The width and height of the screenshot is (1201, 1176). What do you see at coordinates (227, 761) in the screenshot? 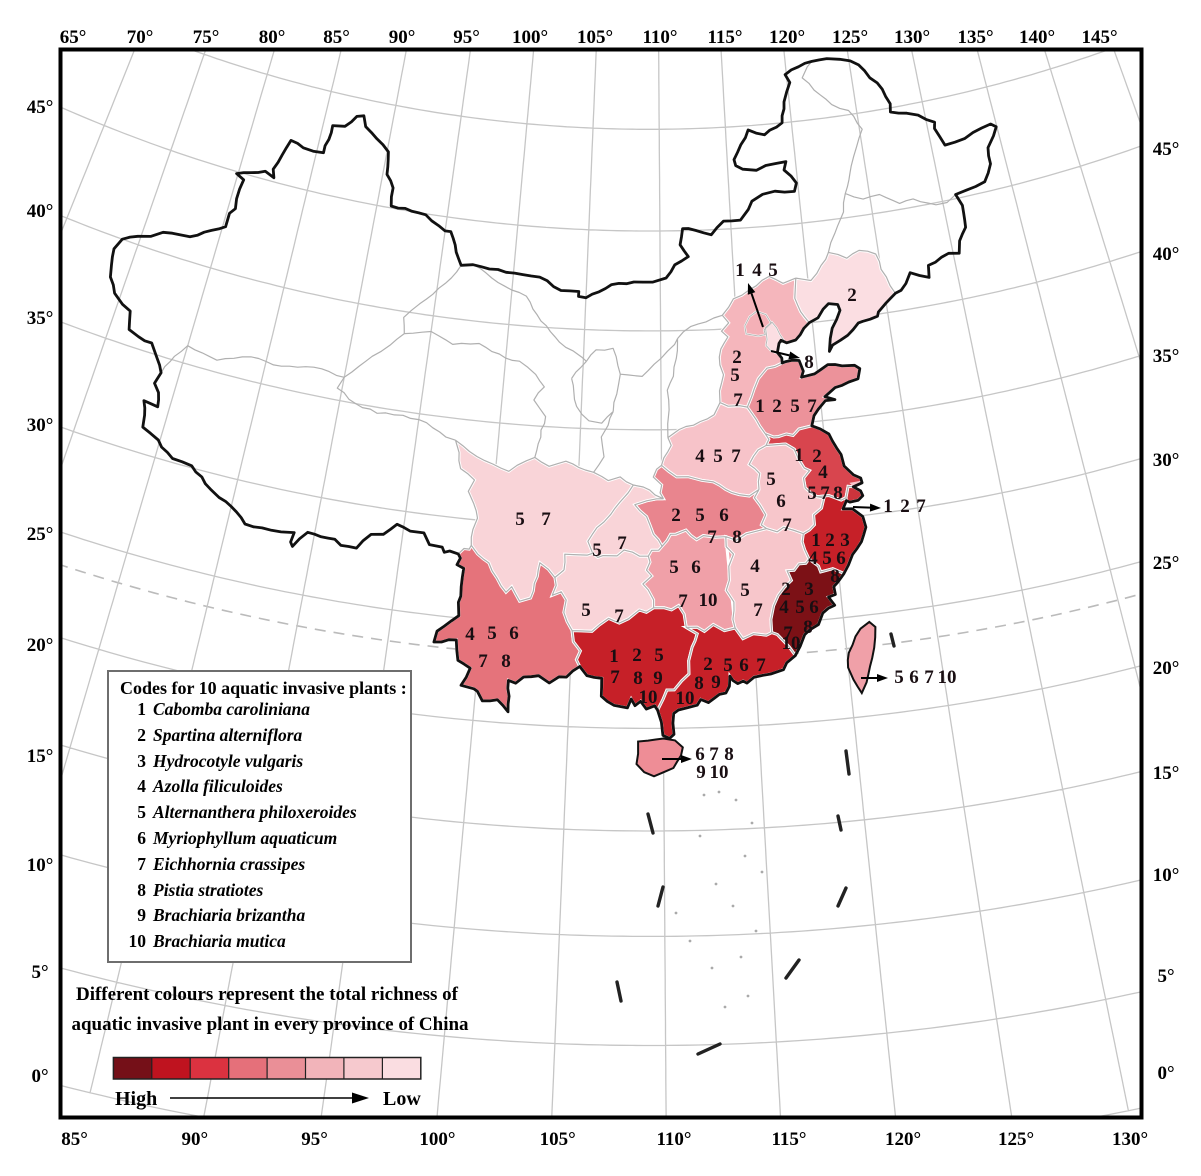
I see `svg-text: Hydrocotyle vulgaris` at bounding box center [227, 761].